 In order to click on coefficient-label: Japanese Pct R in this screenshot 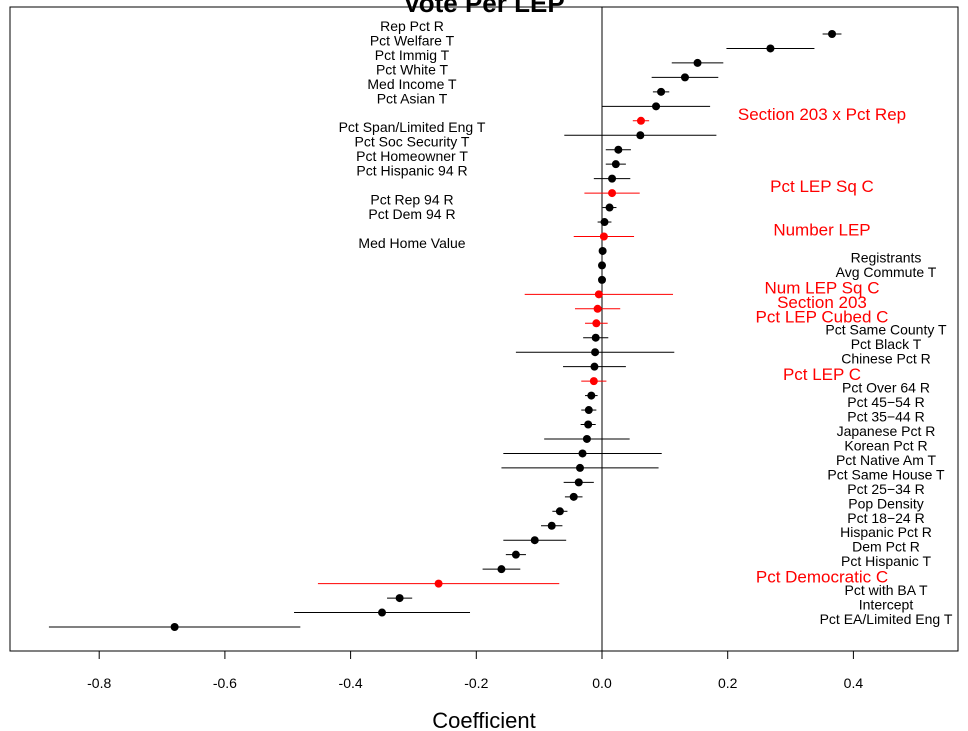, I will do `click(886, 431)`.